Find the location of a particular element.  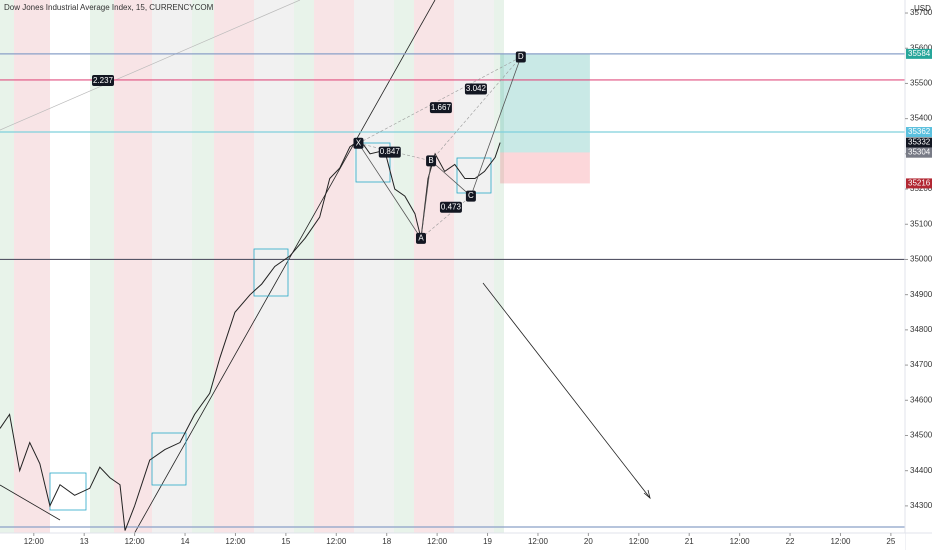

ratio-label: 2.237 is located at coordinates (103, 80).